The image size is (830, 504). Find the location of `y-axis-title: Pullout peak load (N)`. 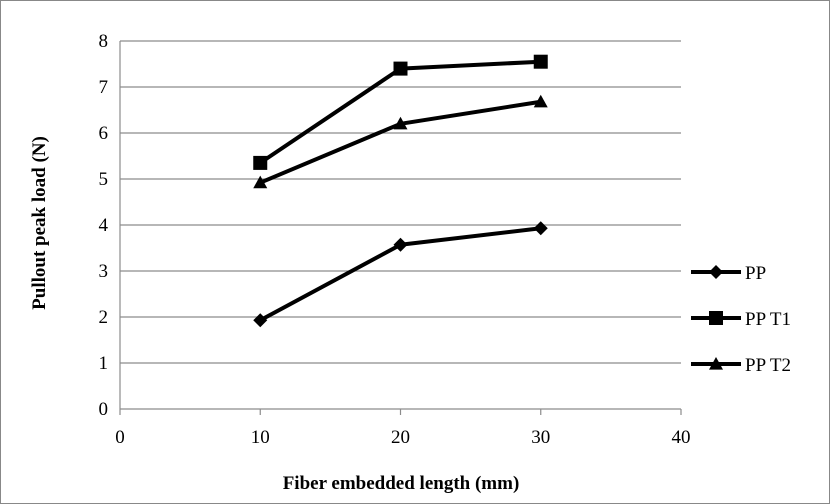

y-axis-title: Pullout peak load (N) is located at coordinates (39, 223).